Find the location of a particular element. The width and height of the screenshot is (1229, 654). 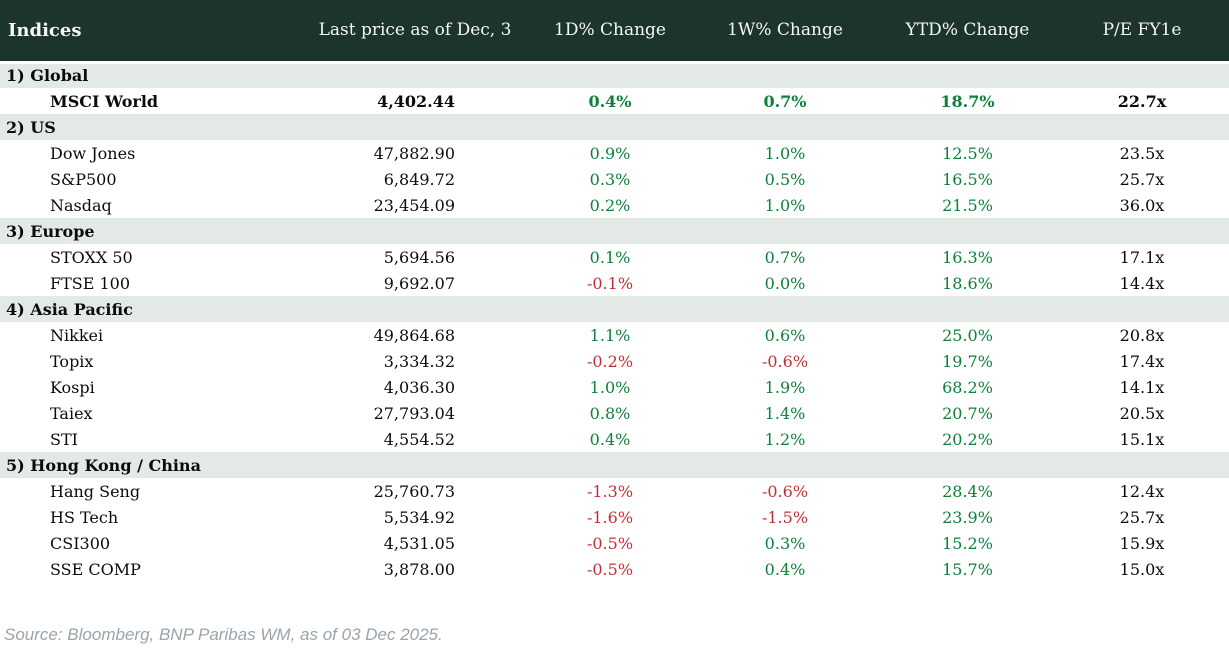

last-price-cell: 6,849.72 is located at coordinates (415, 179).